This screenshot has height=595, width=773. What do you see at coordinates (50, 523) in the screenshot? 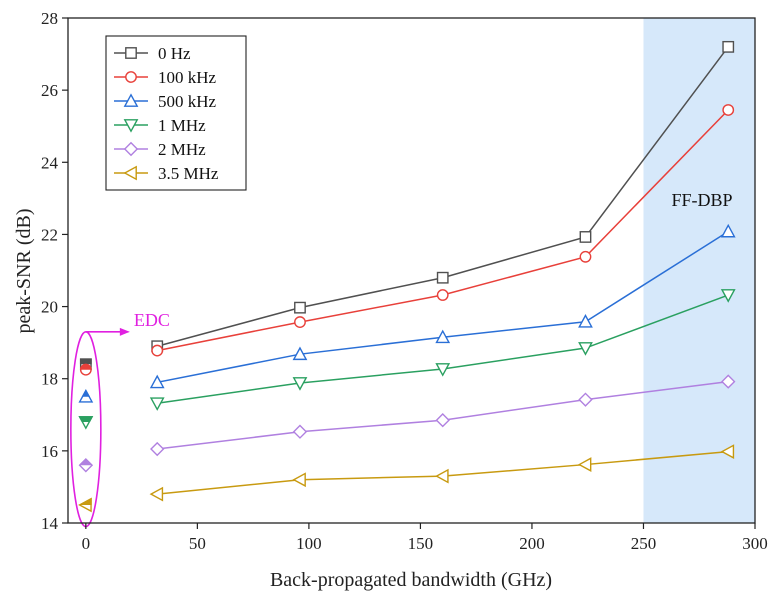
I see `y-tick-label: 14` at bounding box center [50, 523].